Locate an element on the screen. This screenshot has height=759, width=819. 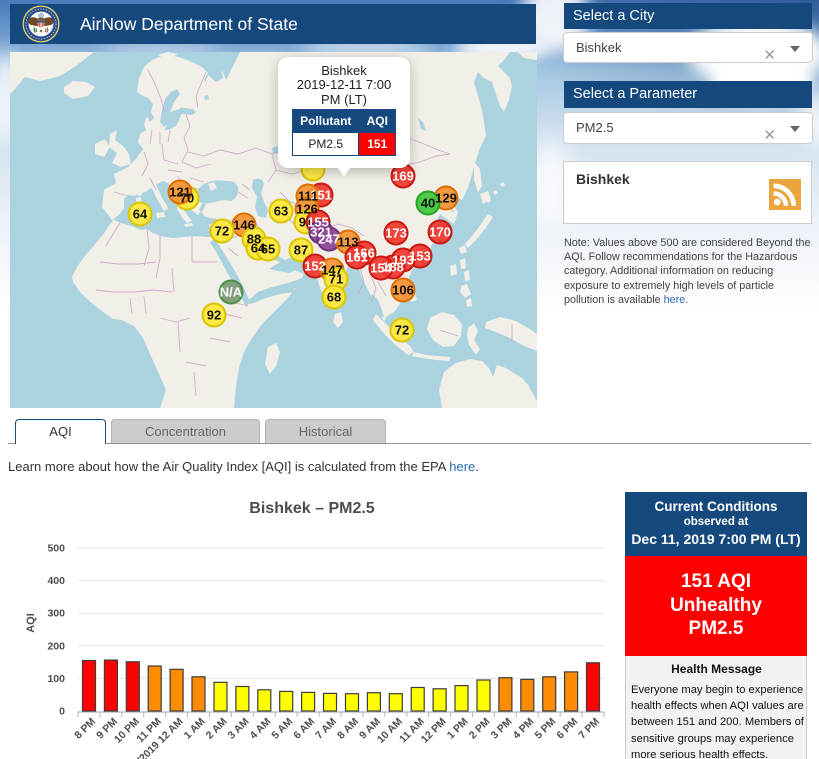
svg-text: 153 is located at coordinates (420, 256).